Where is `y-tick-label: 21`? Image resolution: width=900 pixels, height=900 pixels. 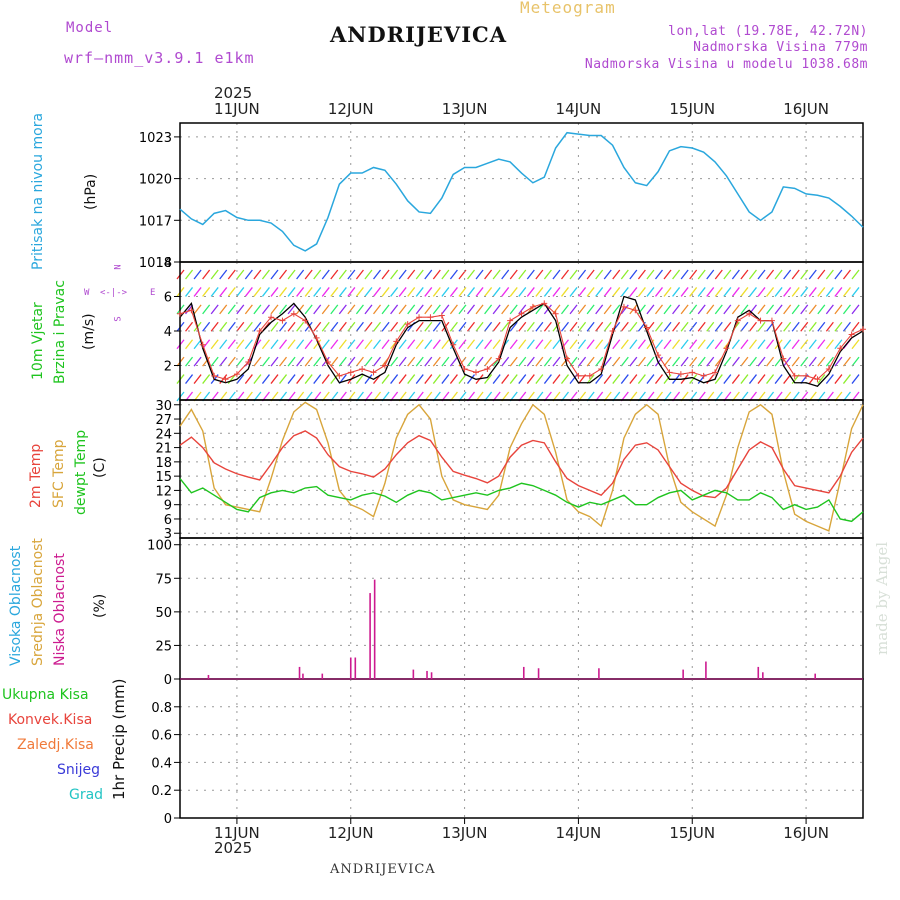
y-tick-label: 21 is located at coordinates (163, 449).